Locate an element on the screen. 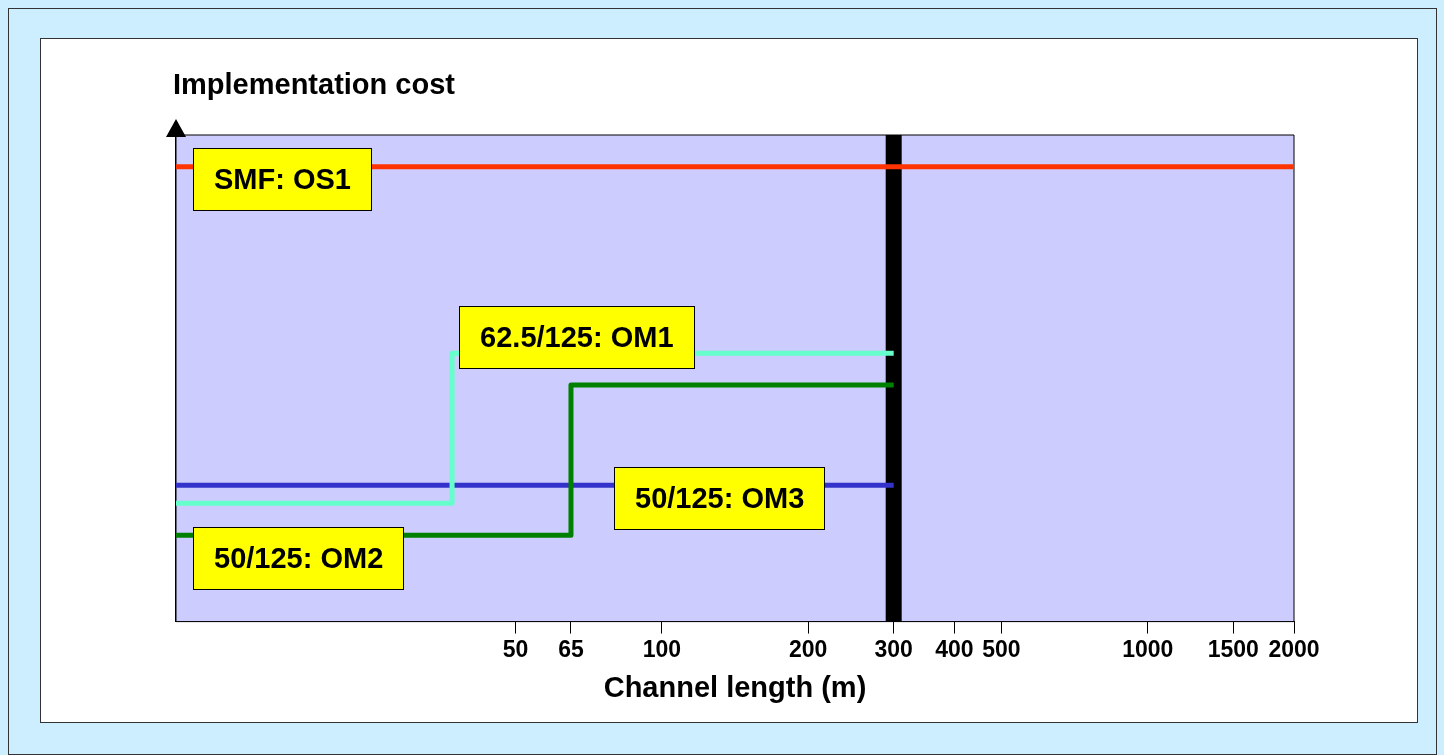 The height and width of the screenshot is (755, 1444). x-tick-label: 1500 is located at coordinates (1233, 648).